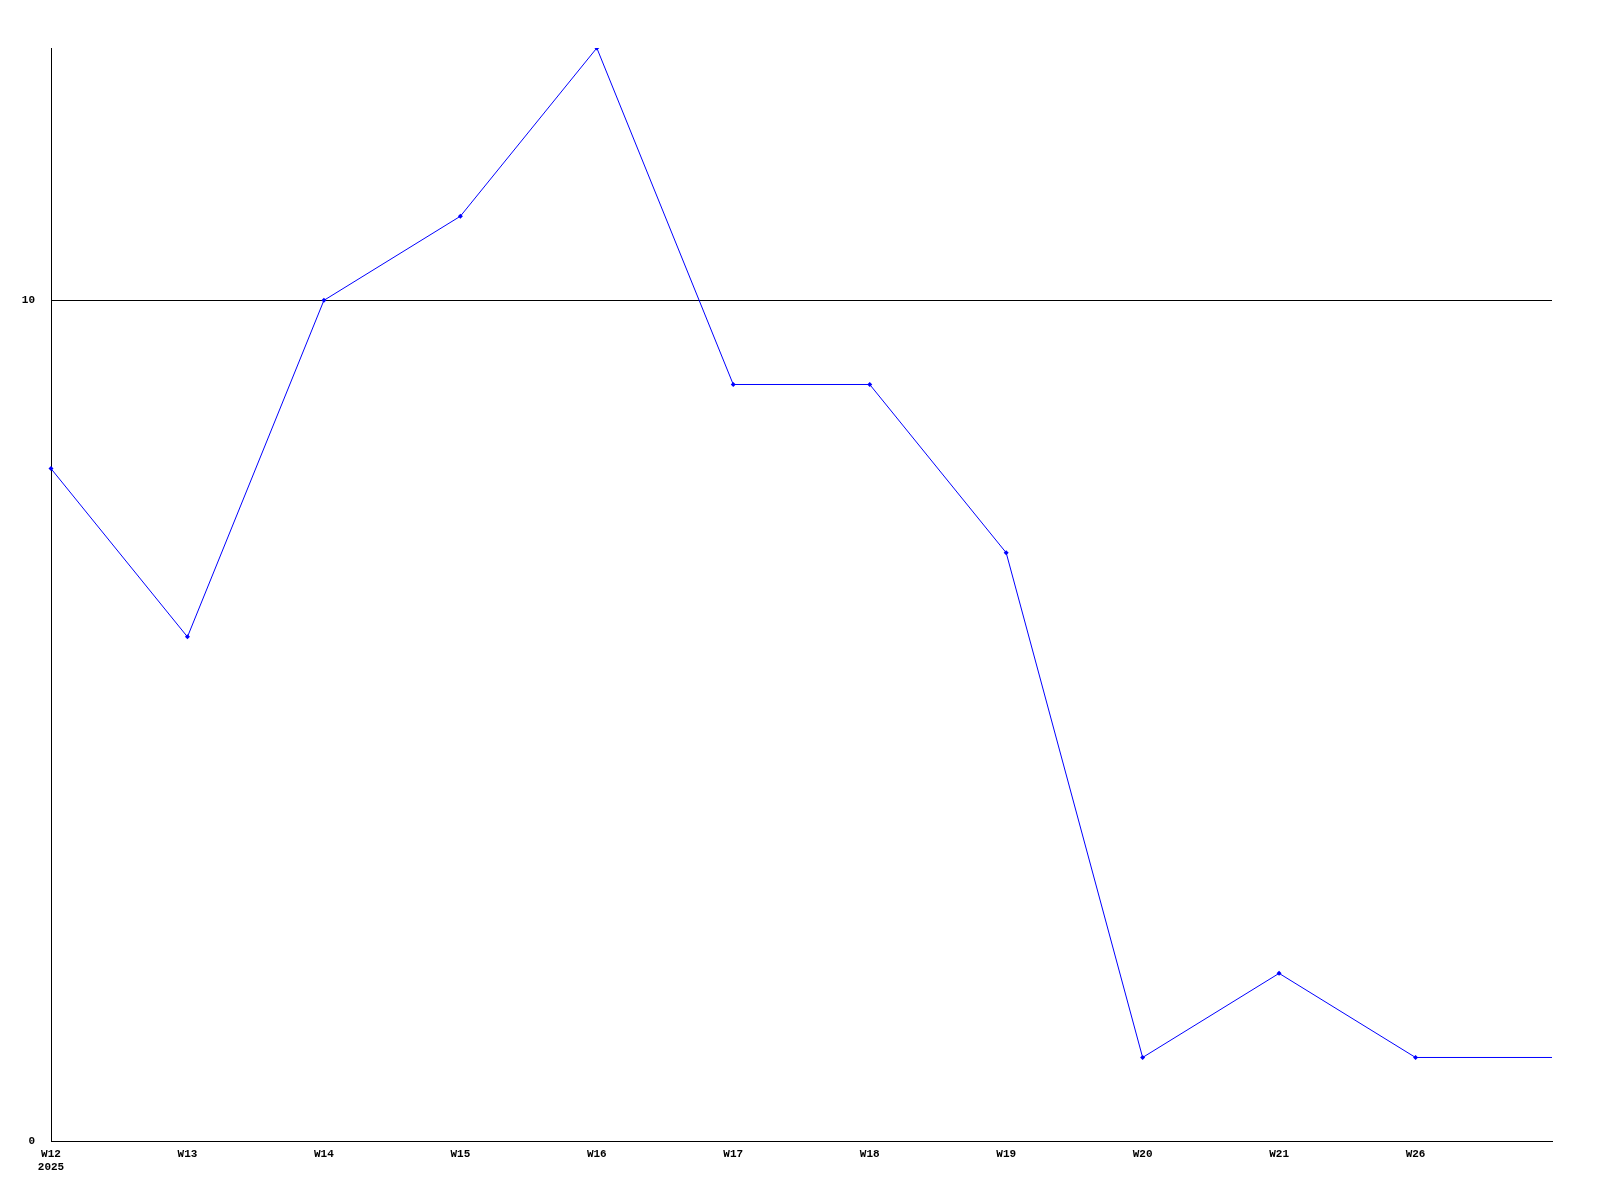 The height and width of the screenshot is (1200, 1600). I want to click on y-tick-label: 0, so click(31, 1141).